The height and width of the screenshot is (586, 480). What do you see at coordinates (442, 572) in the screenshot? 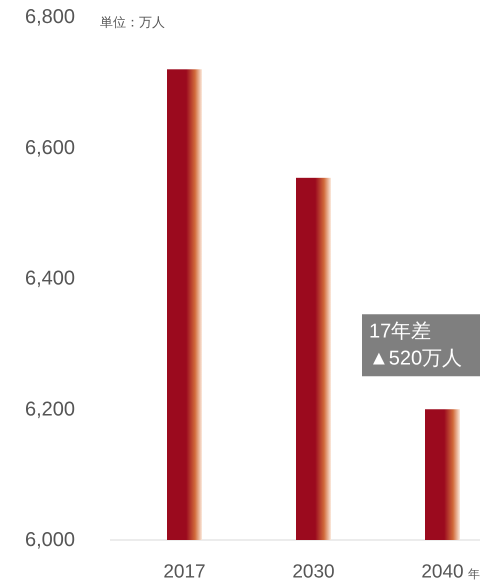
I see `x-tick-label: 2040` at bounding box center [442, 572].